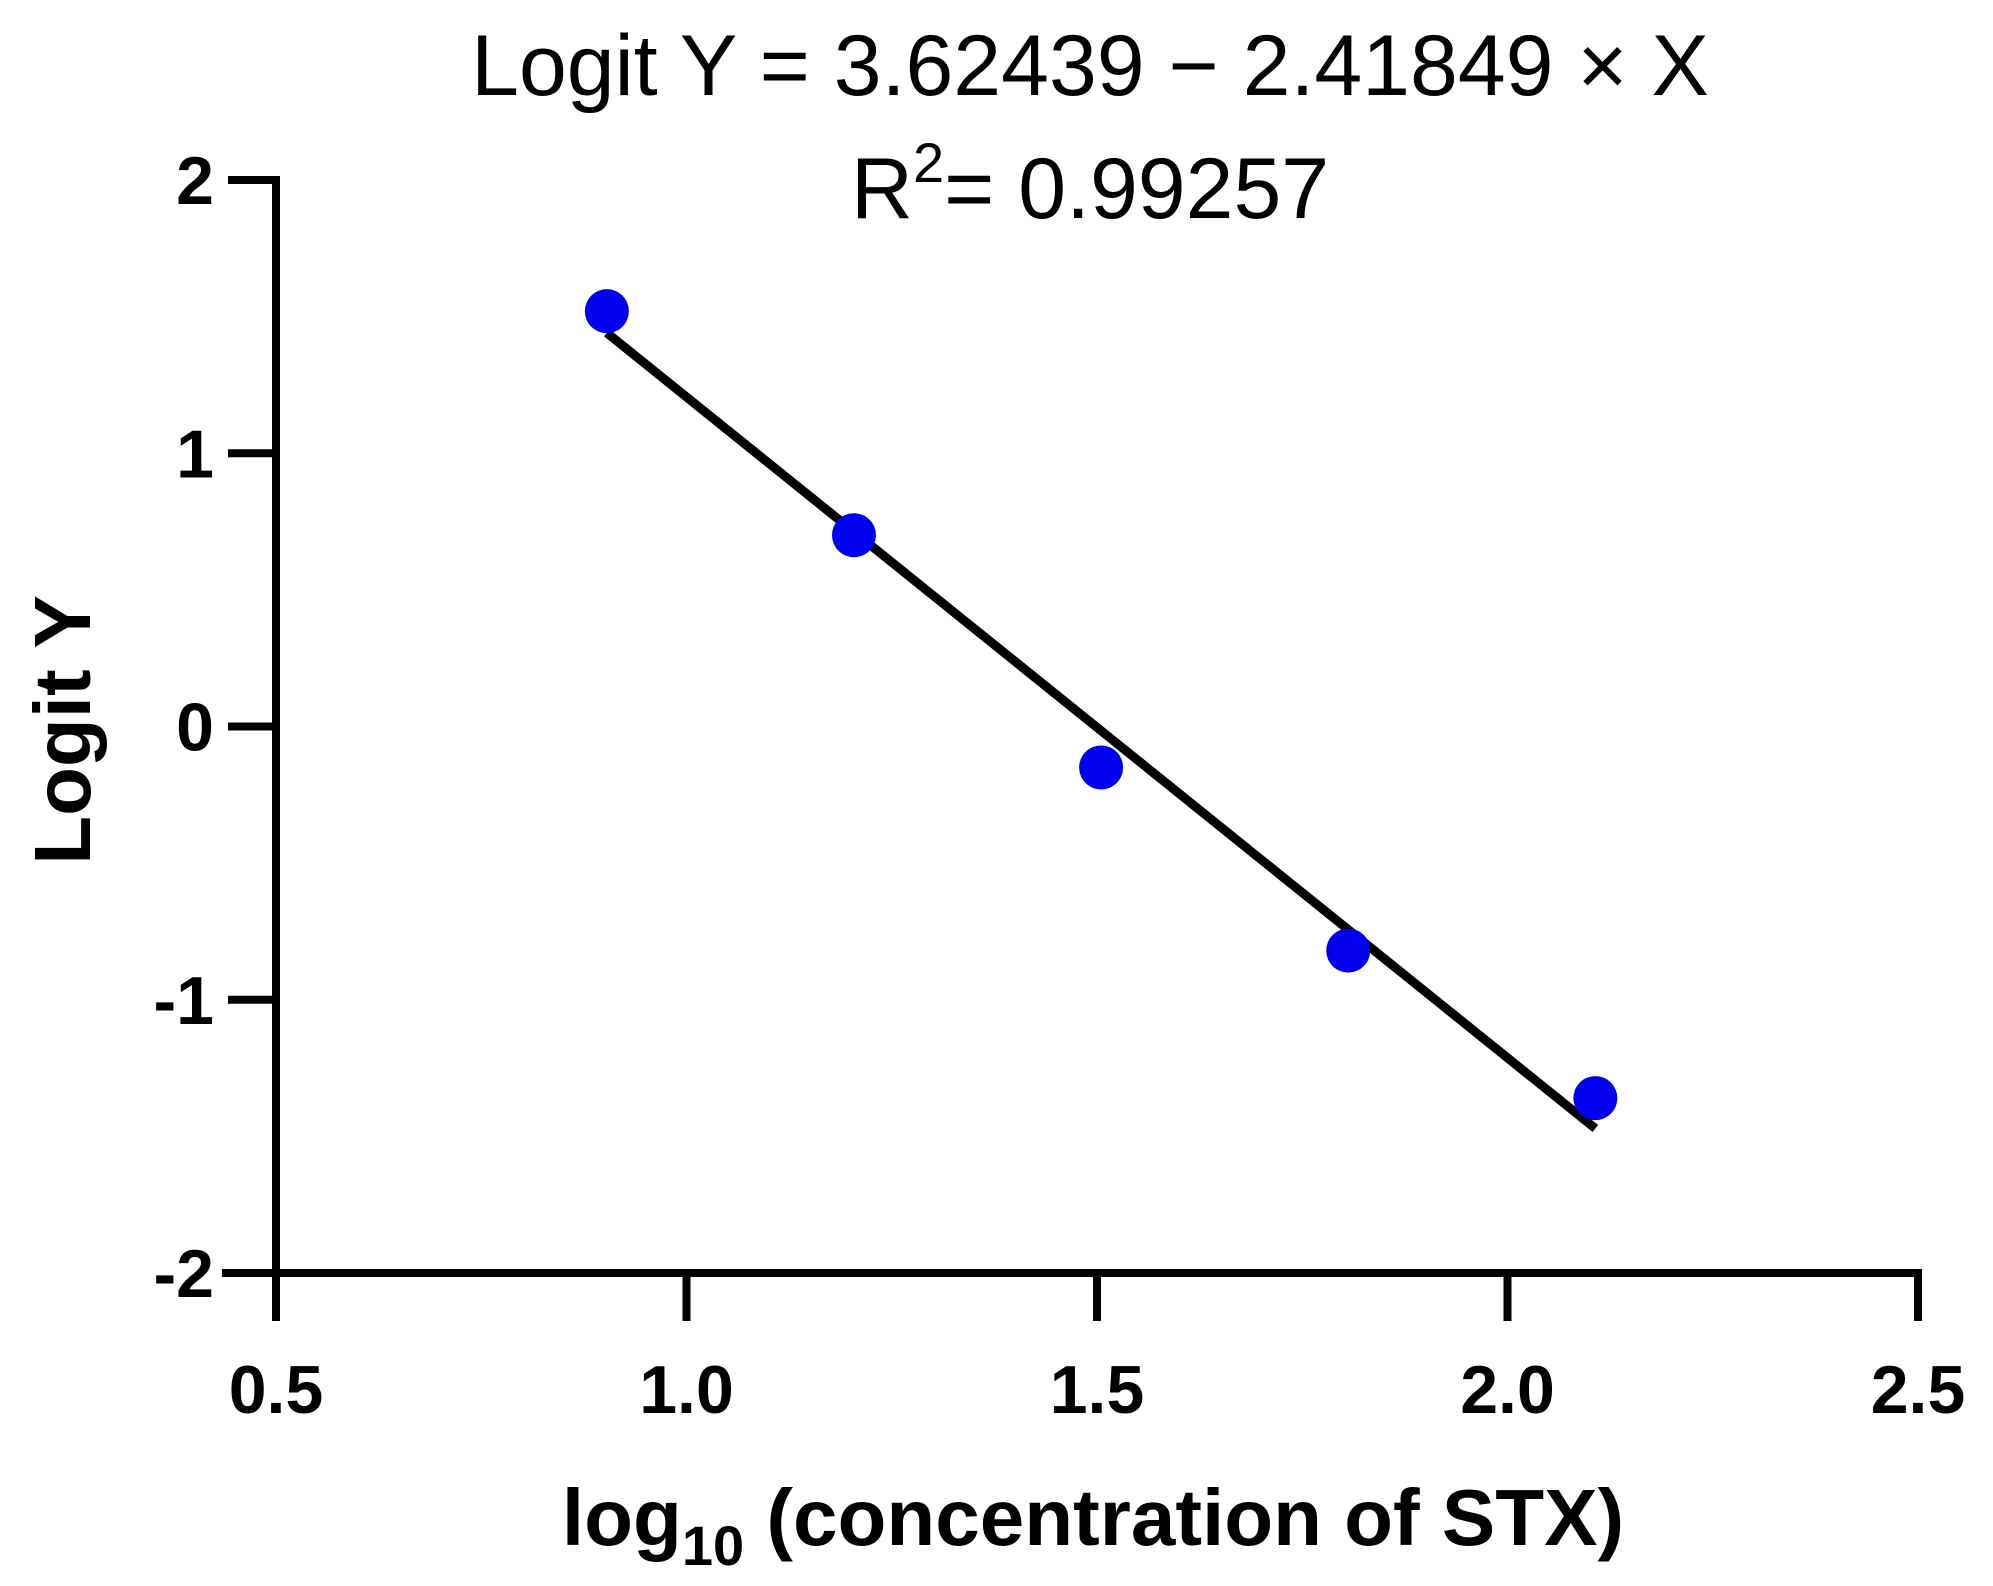  What do you see at coordinates (1090, 184) in the screenshot?
I see `chart-title-r-squared: R2= 0.99257` at bounding box center [1090, 184].